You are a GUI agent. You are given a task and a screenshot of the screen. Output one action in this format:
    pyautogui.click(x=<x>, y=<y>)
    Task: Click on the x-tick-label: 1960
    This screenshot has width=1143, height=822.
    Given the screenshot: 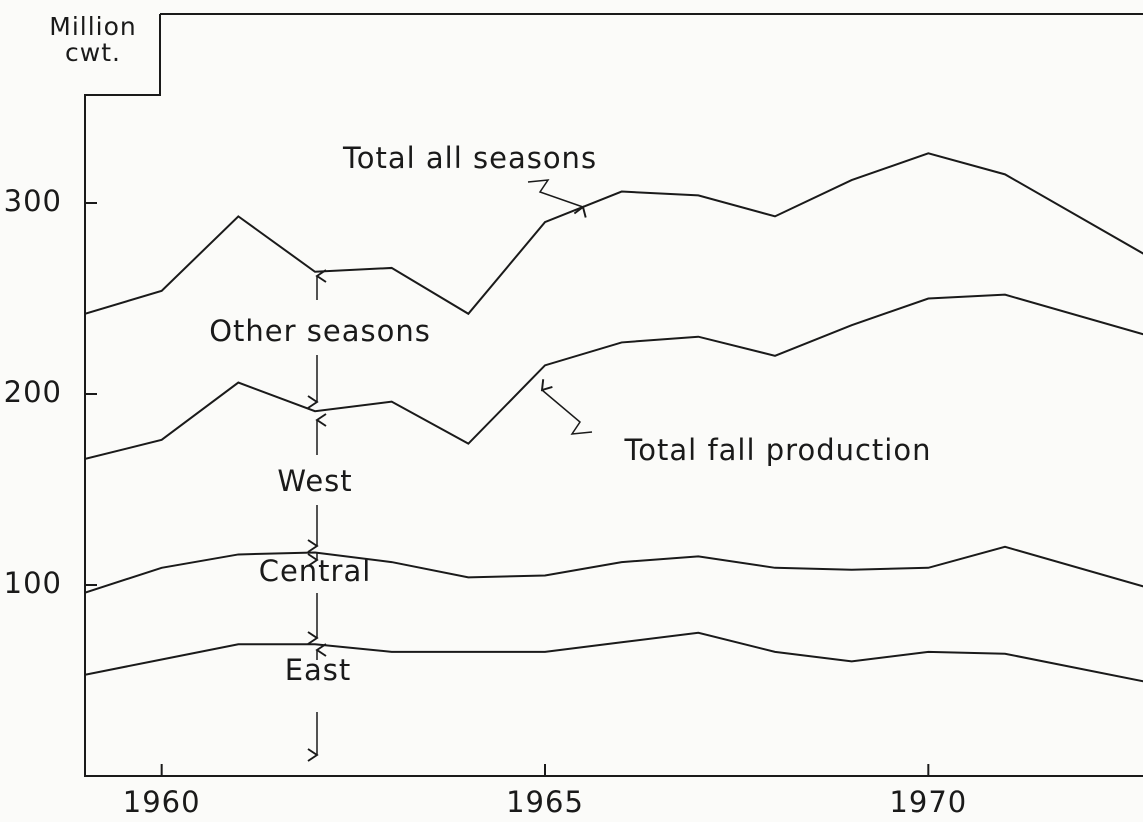 What is the action you would take?
    pyautogui.click(x=162, y=802)
    